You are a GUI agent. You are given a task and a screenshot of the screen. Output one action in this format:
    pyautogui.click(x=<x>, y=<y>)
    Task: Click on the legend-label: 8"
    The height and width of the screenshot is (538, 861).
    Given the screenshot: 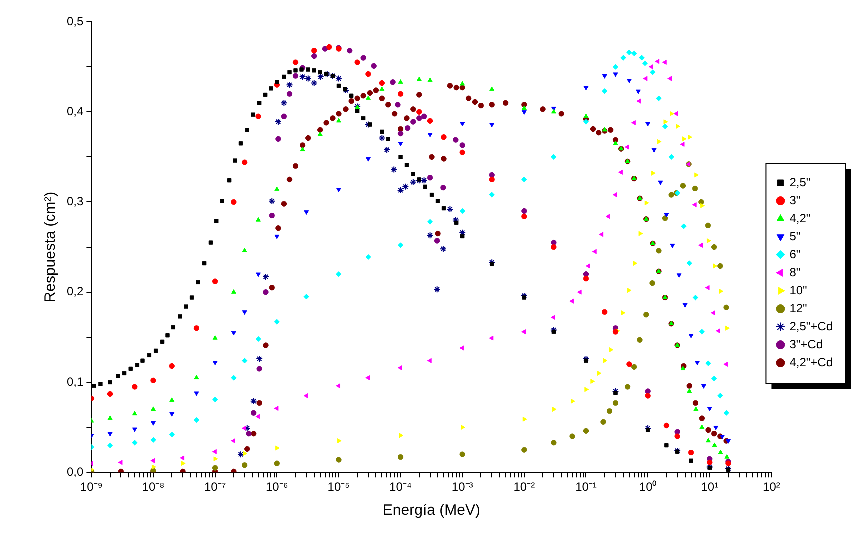 What is the action you would take?
    pyautogui.click(x=795, y=272)
    